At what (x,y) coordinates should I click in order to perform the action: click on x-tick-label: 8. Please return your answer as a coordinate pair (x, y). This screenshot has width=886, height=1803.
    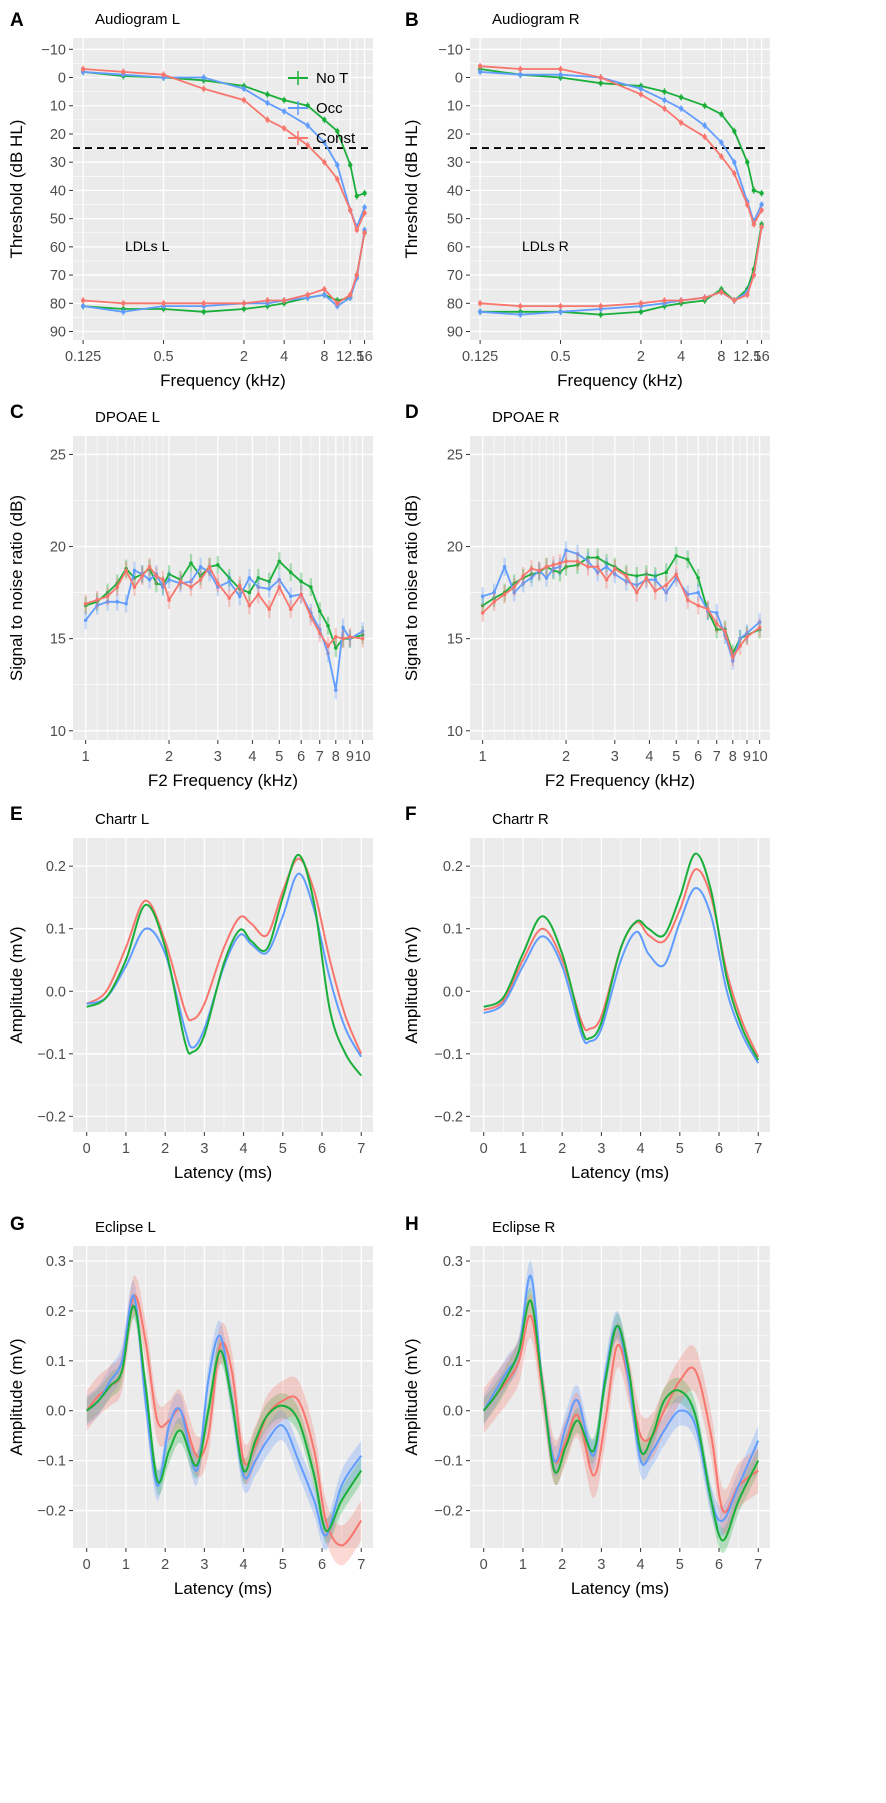
    Looking at the image, I should click on (336, 757).